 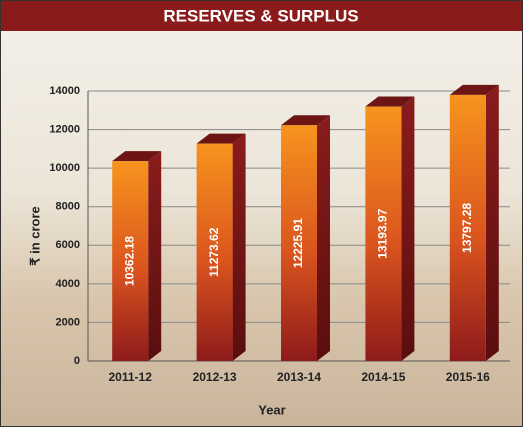 I want to click on data-label: 13193.97, so click(x=383, y=233).